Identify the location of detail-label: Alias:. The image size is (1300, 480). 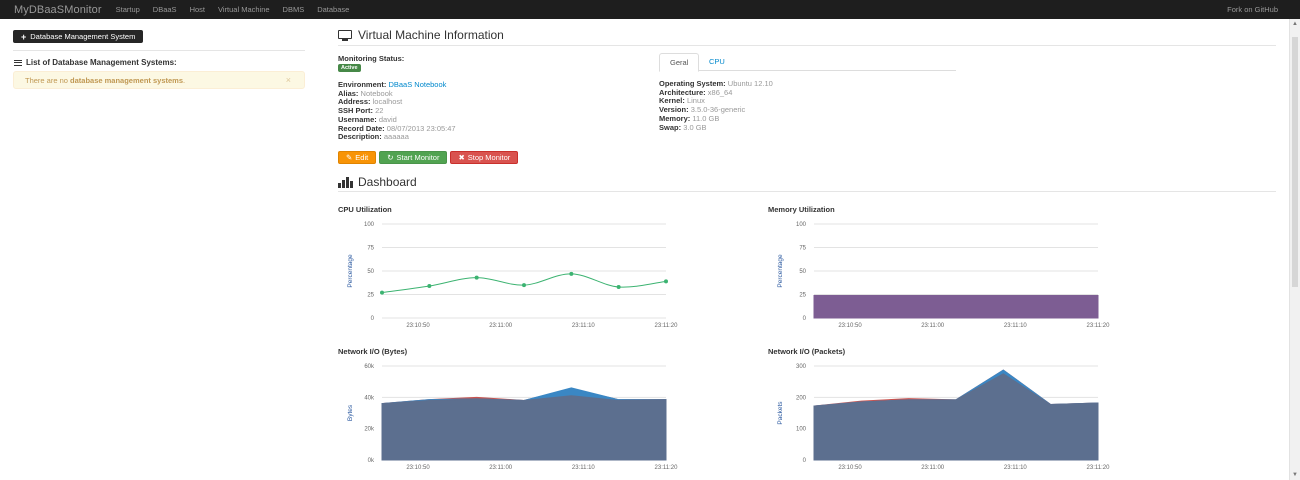
(348, 93).